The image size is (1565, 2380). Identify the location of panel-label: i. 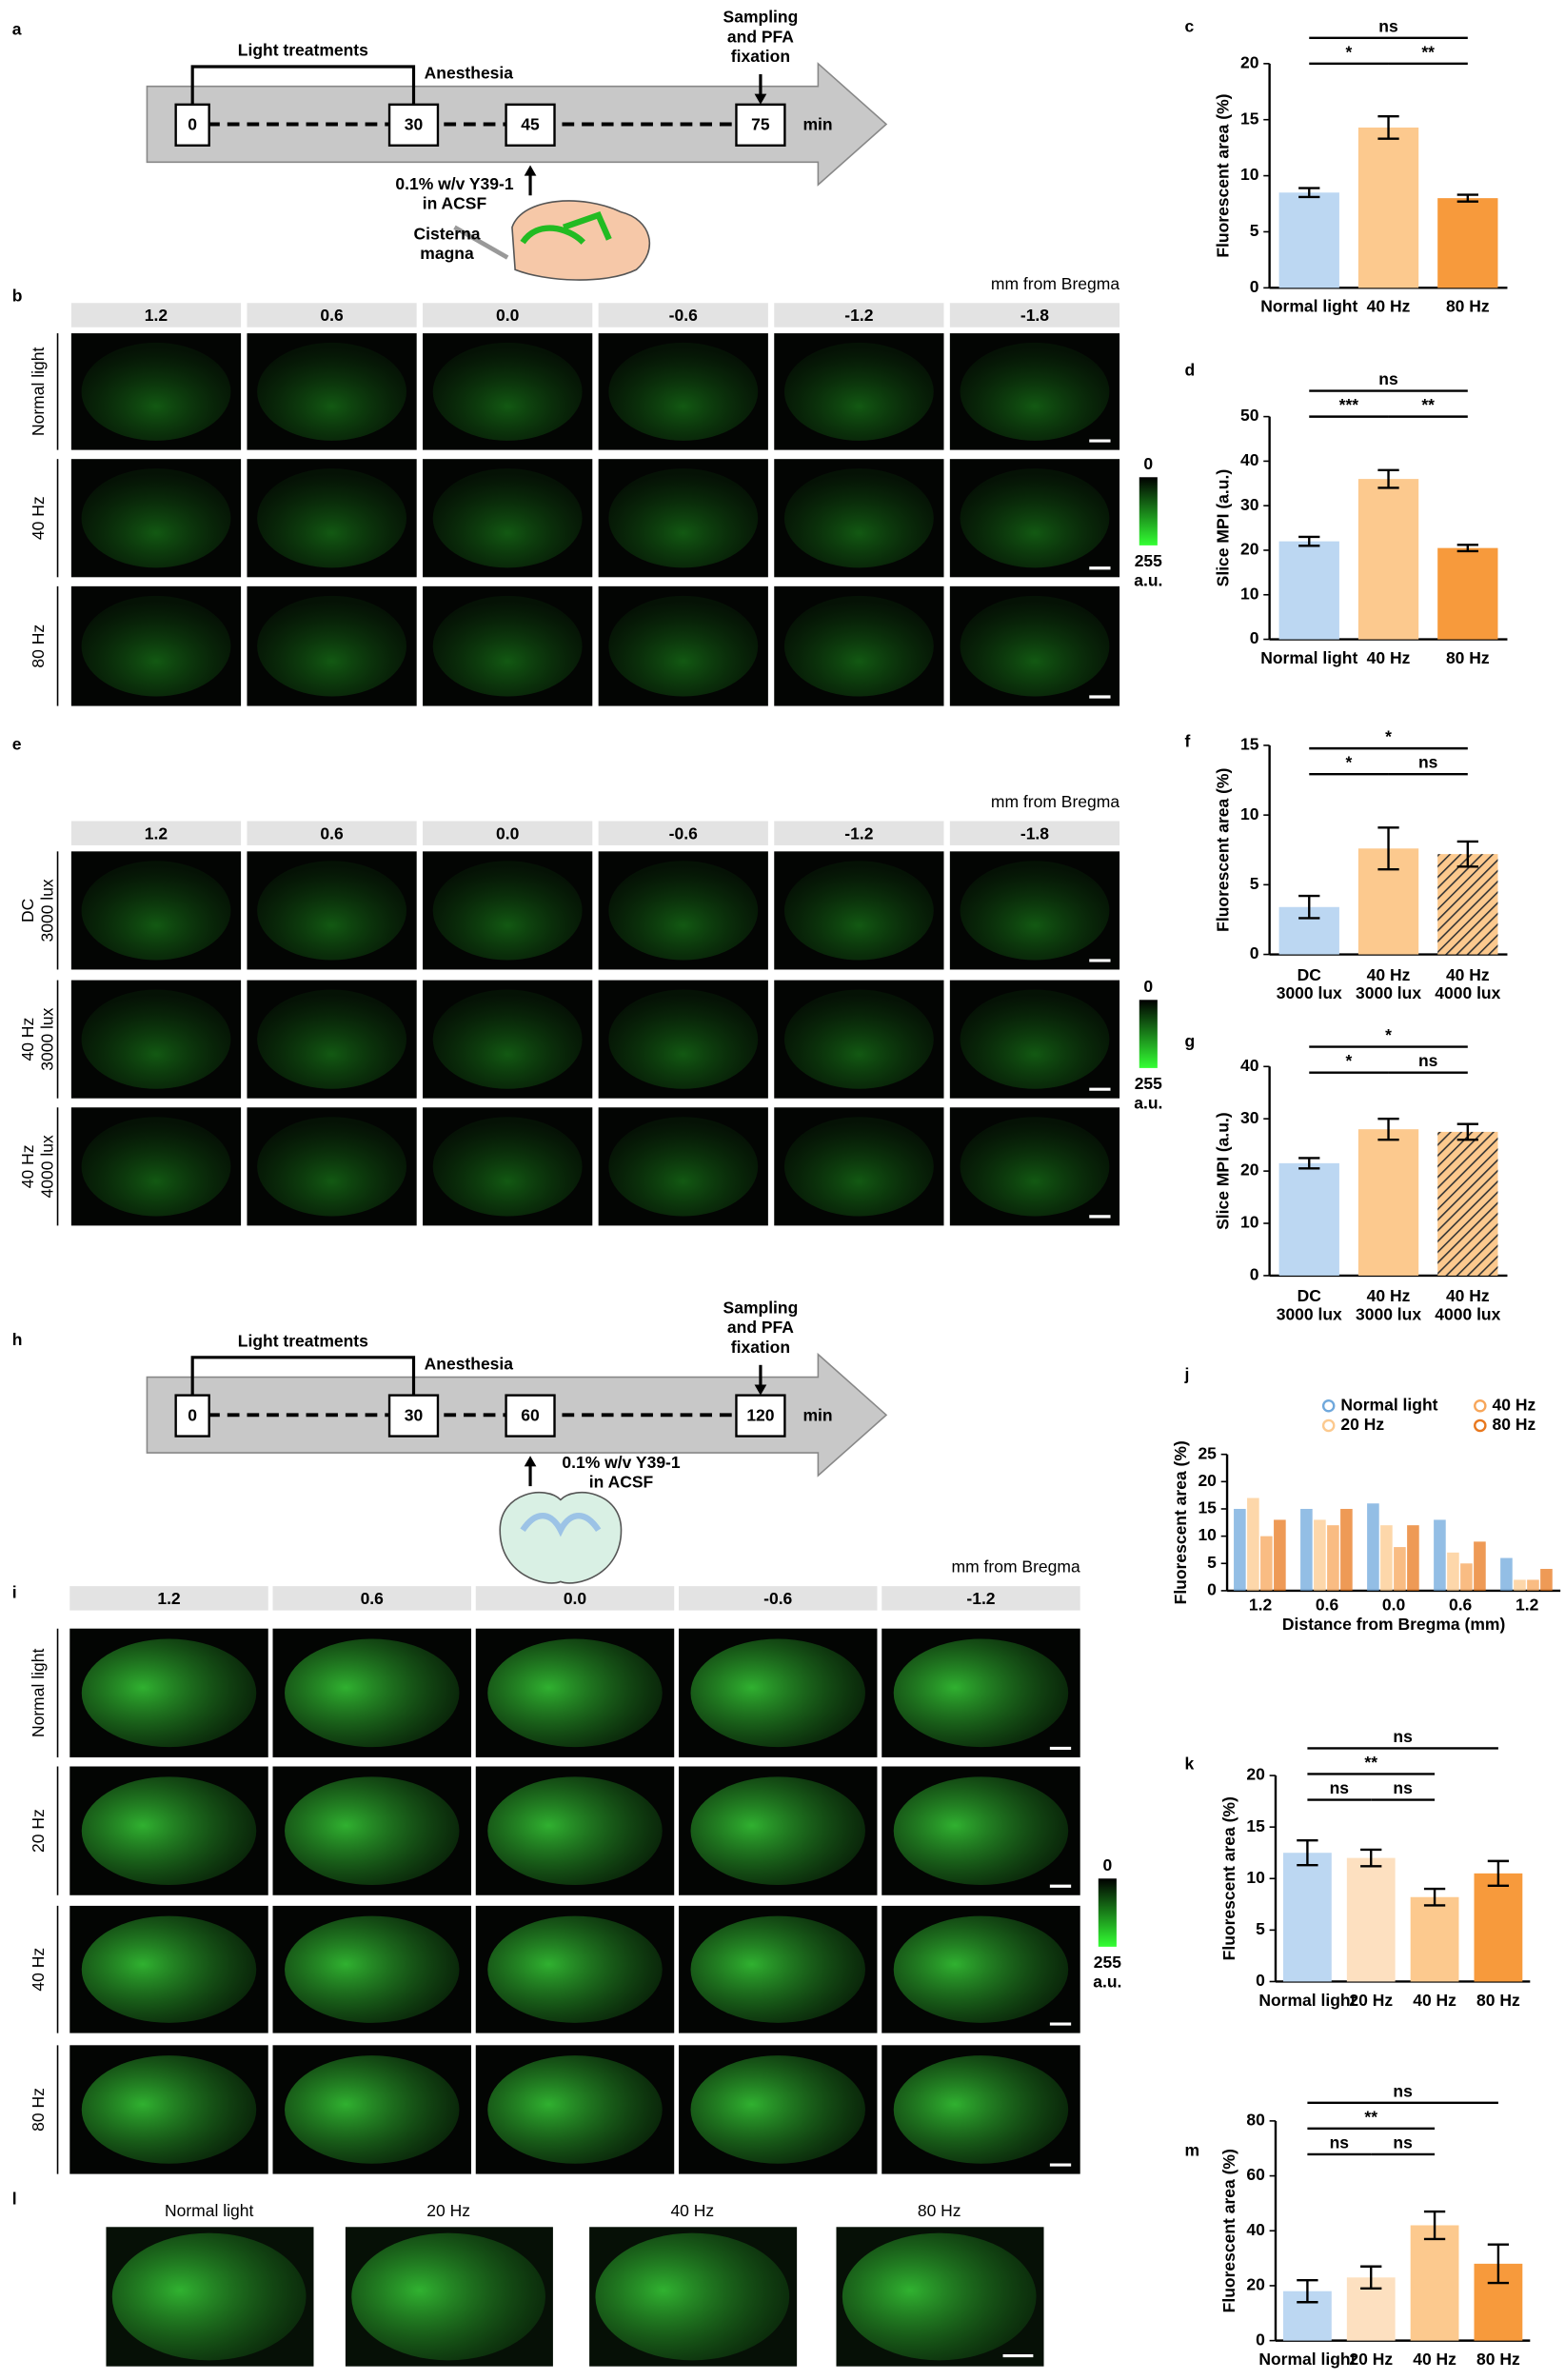
(14, 1592).